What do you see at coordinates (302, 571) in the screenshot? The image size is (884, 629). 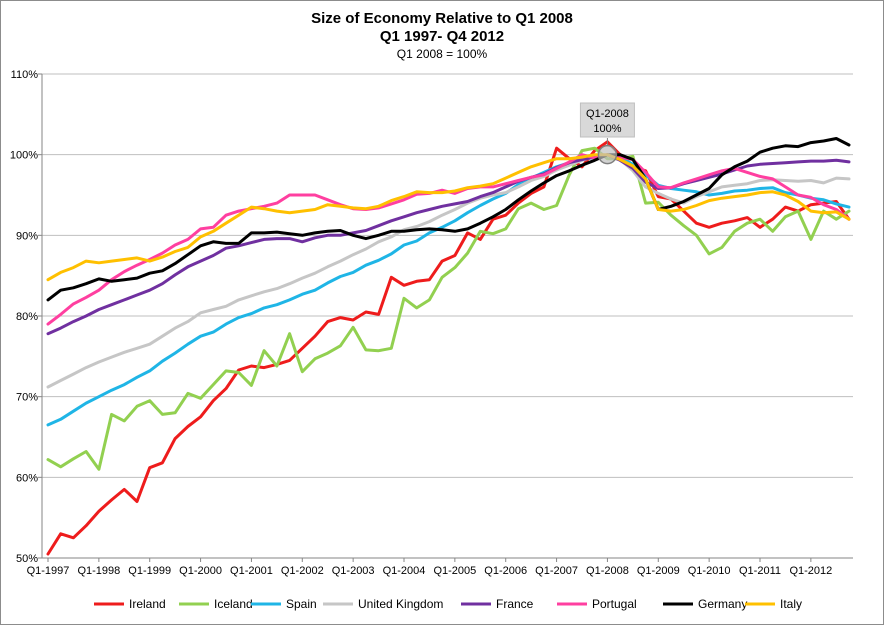 I see `x-tick-label: Q1-2002` at bounding box center [302, 571].